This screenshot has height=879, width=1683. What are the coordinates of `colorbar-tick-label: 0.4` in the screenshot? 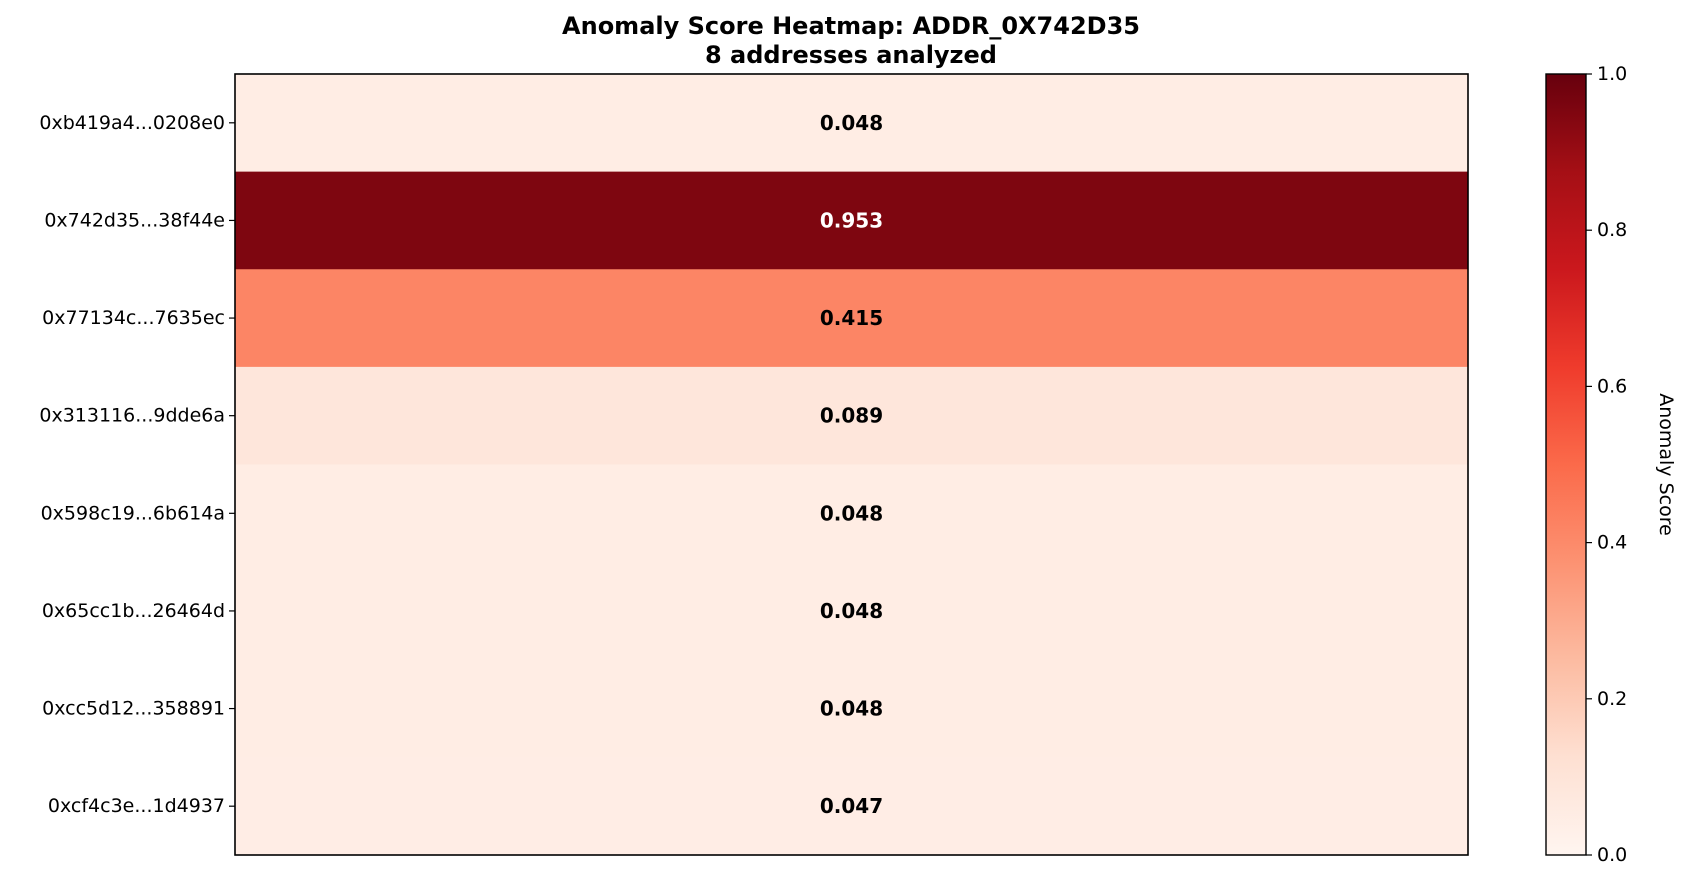 It's located at (1612, 543).